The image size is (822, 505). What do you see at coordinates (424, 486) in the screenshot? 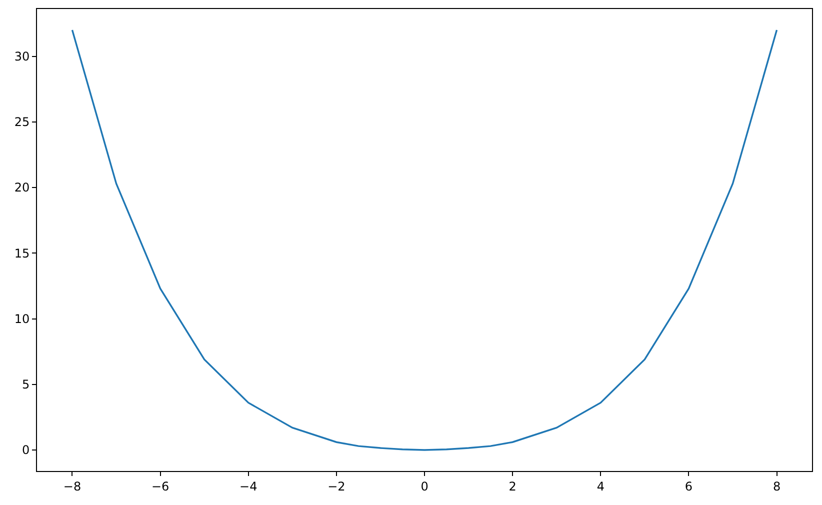
I see `x-tick-label: 0` at bounding box center [424, 486].